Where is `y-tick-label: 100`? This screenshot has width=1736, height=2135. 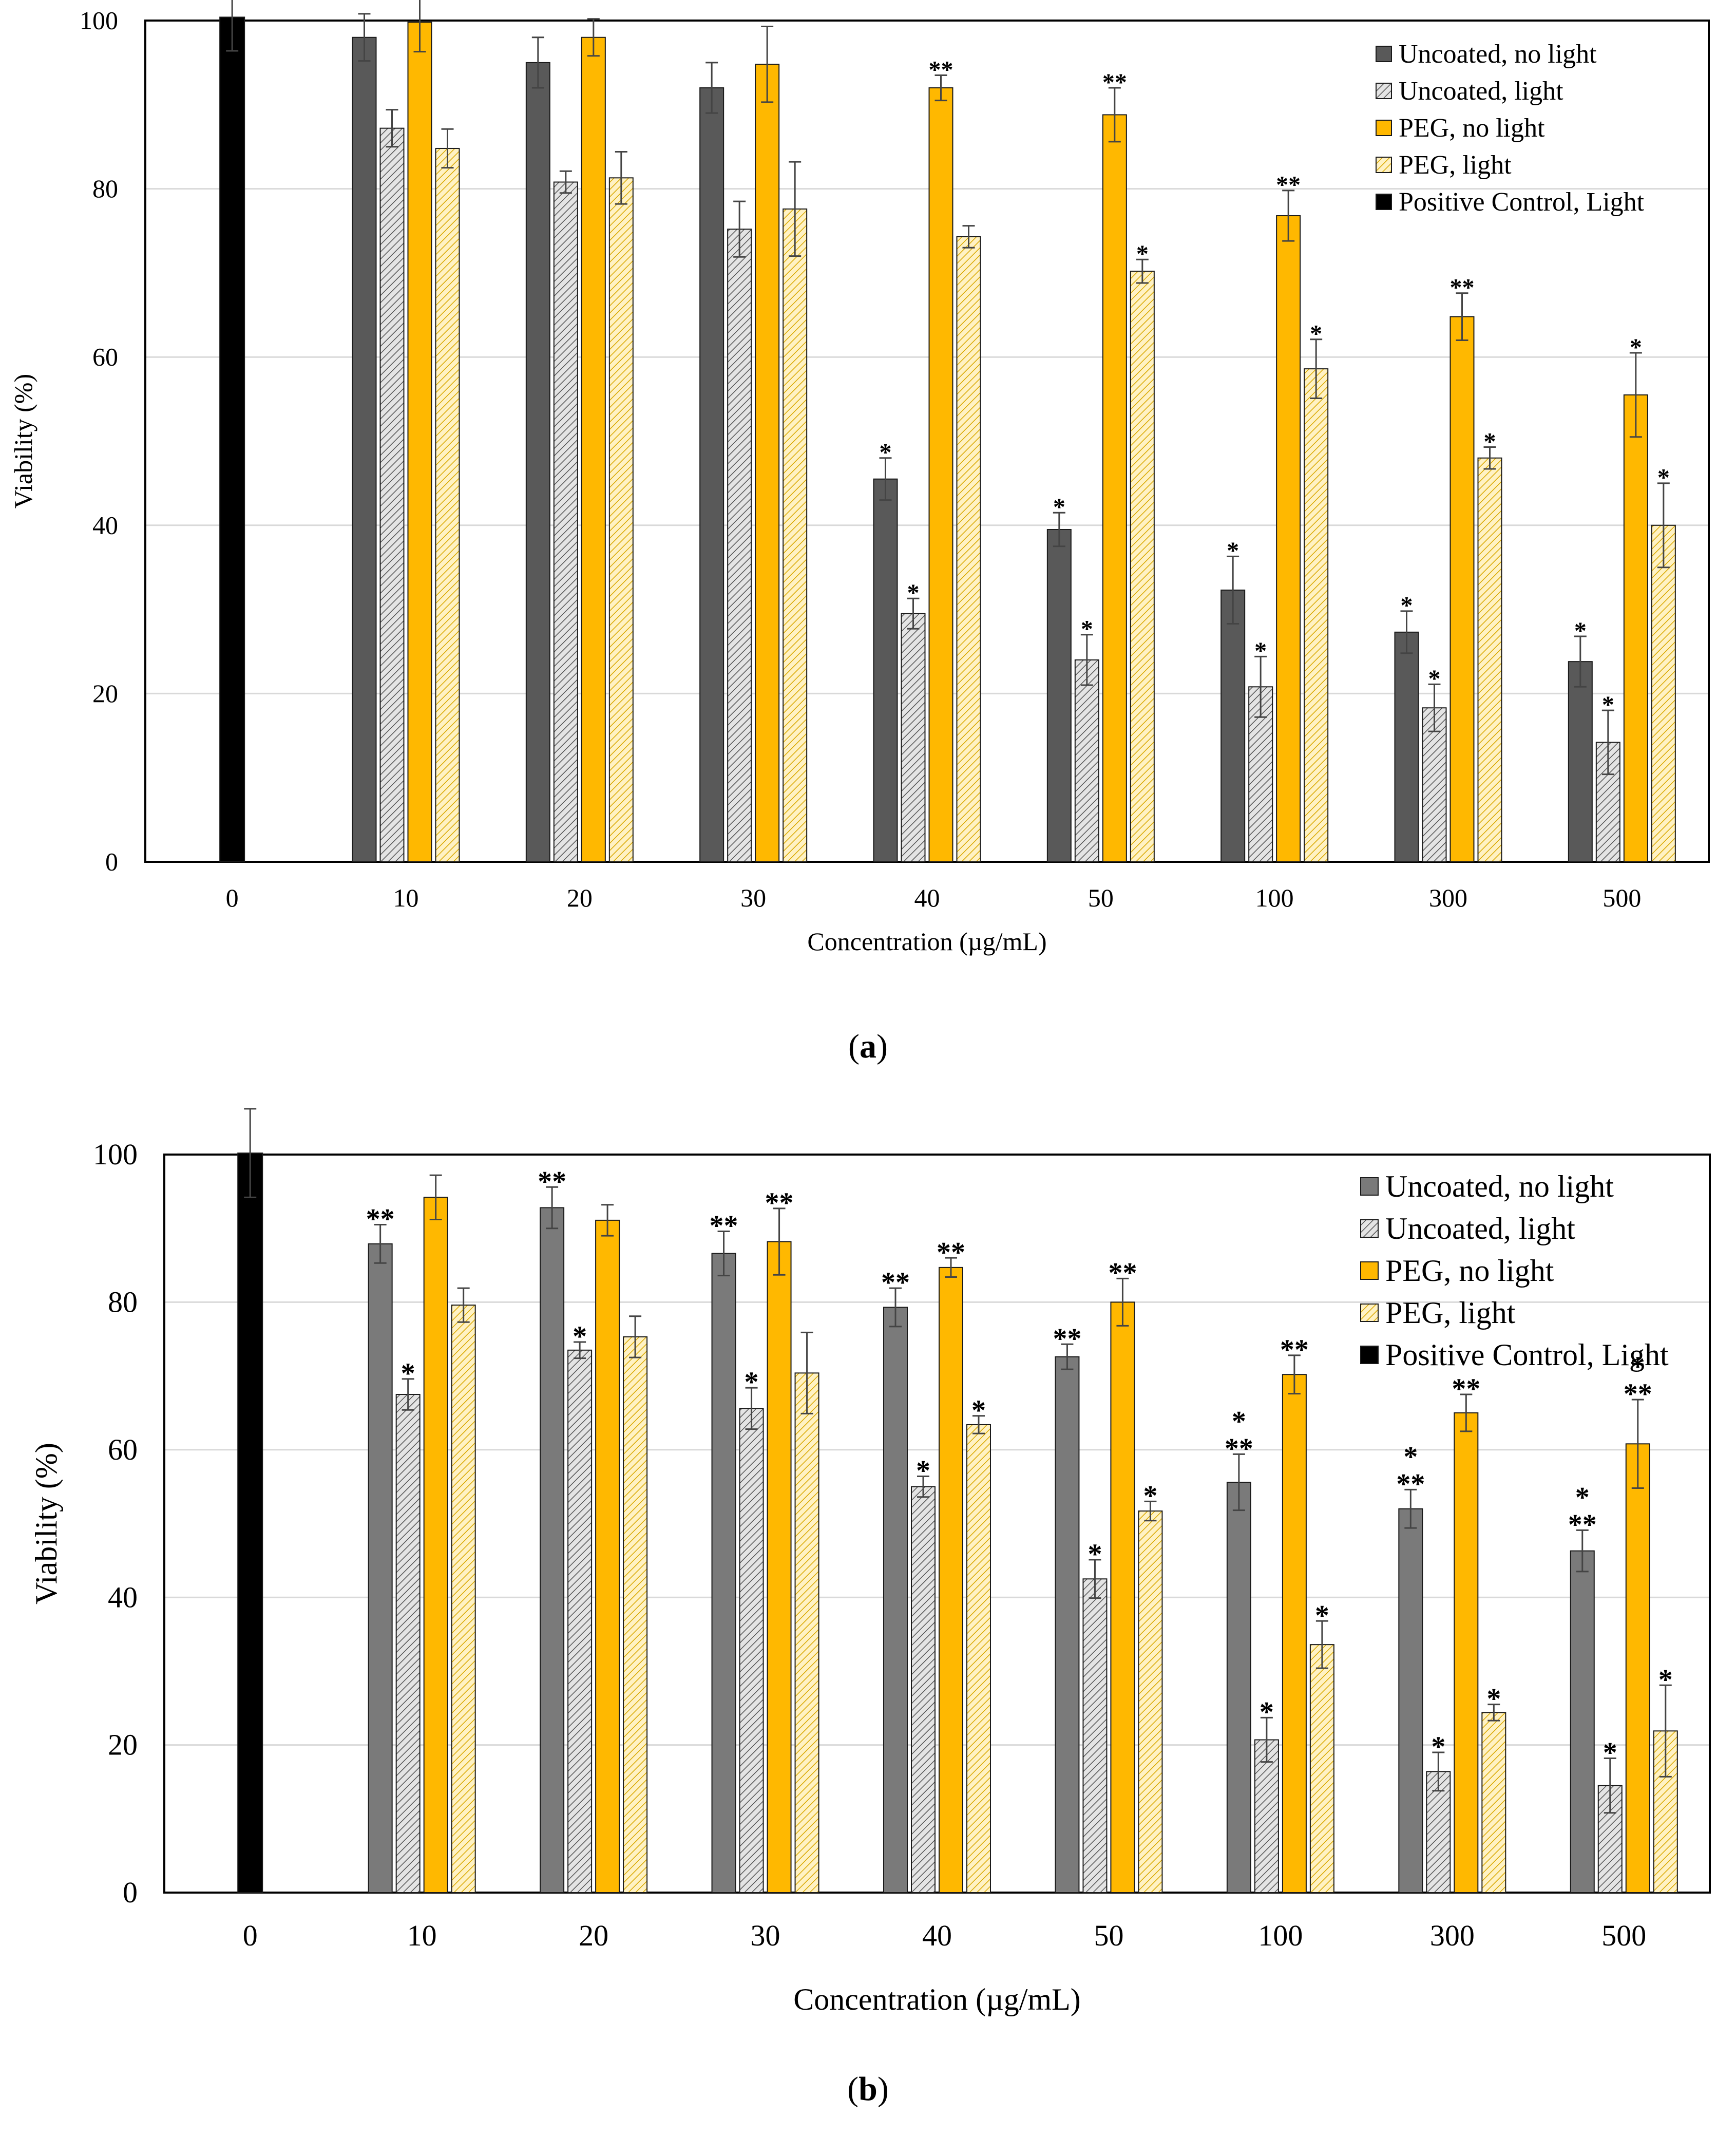 y-tick-label: 100 is located at coordinates (115, 1154).